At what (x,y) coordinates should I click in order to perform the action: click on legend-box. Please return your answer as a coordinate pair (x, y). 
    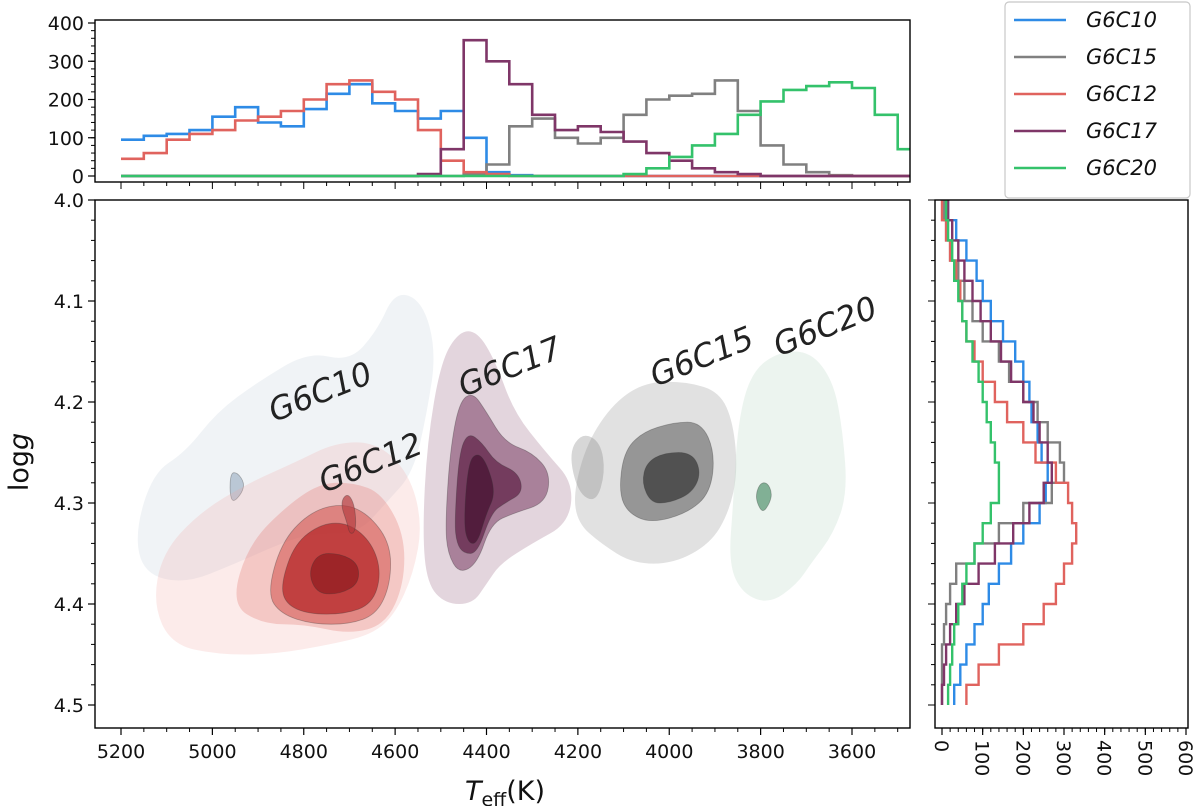
    Looking at the image, I should click on (1097, 100).